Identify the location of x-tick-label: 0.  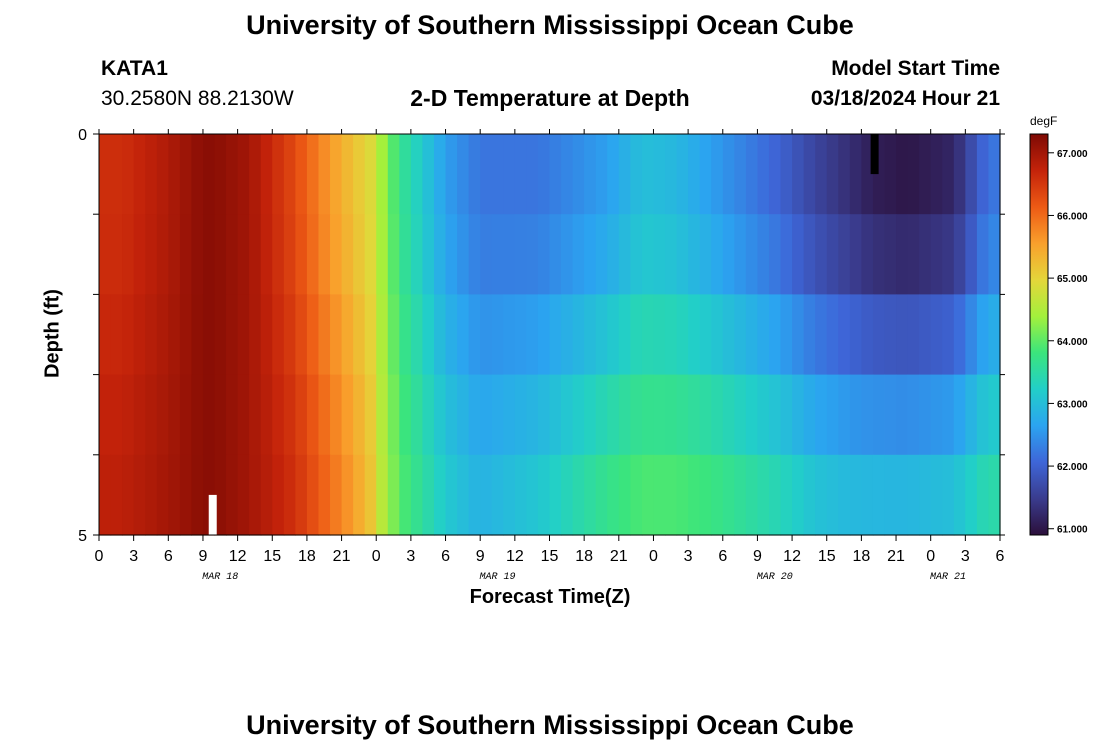
(376, 556).